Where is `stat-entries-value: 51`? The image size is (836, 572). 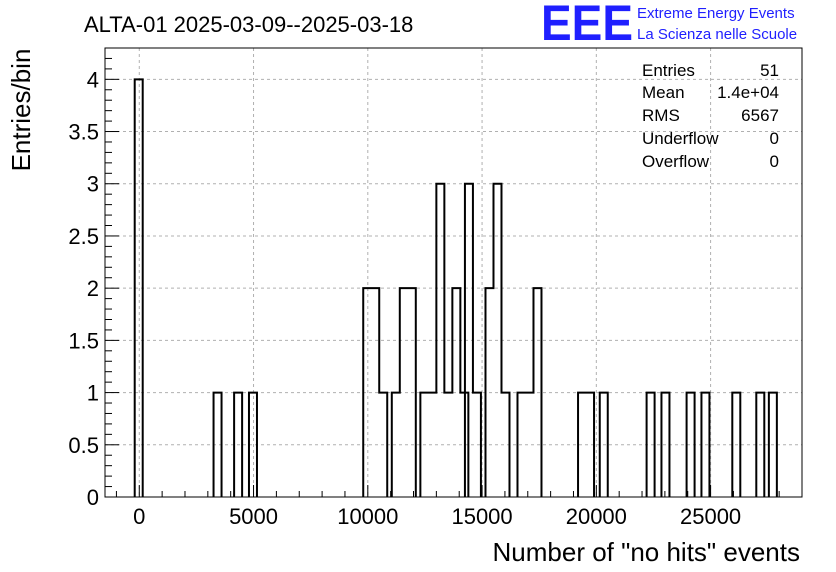 stat-entries-value: 51 is located at coordinates (769, 70).